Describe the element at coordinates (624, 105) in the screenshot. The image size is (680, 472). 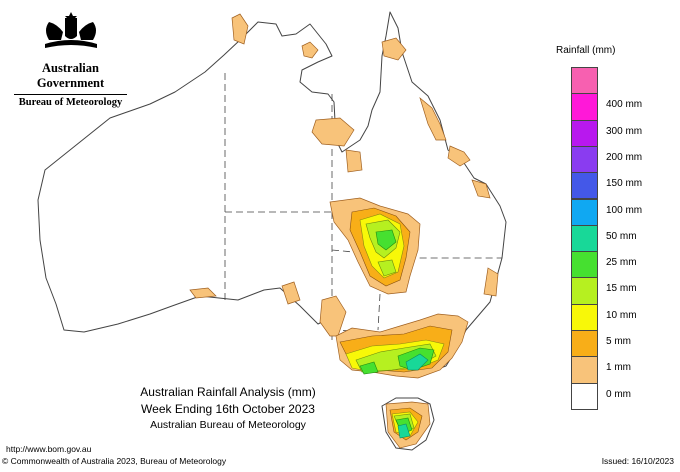
I see `legend-label: 400 mm` at that location.